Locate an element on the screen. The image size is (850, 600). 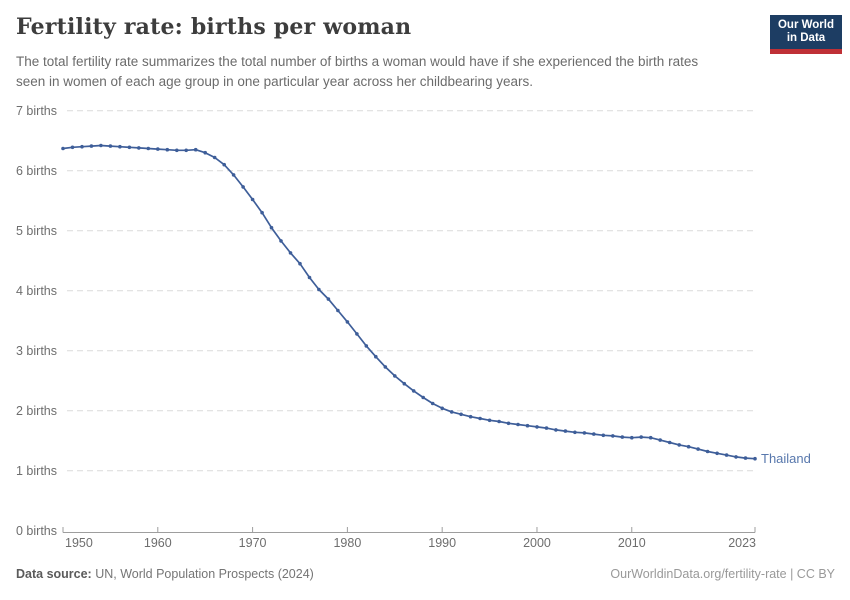
x-axis-tick-label: 2010 is located at coordinates (632, 543).